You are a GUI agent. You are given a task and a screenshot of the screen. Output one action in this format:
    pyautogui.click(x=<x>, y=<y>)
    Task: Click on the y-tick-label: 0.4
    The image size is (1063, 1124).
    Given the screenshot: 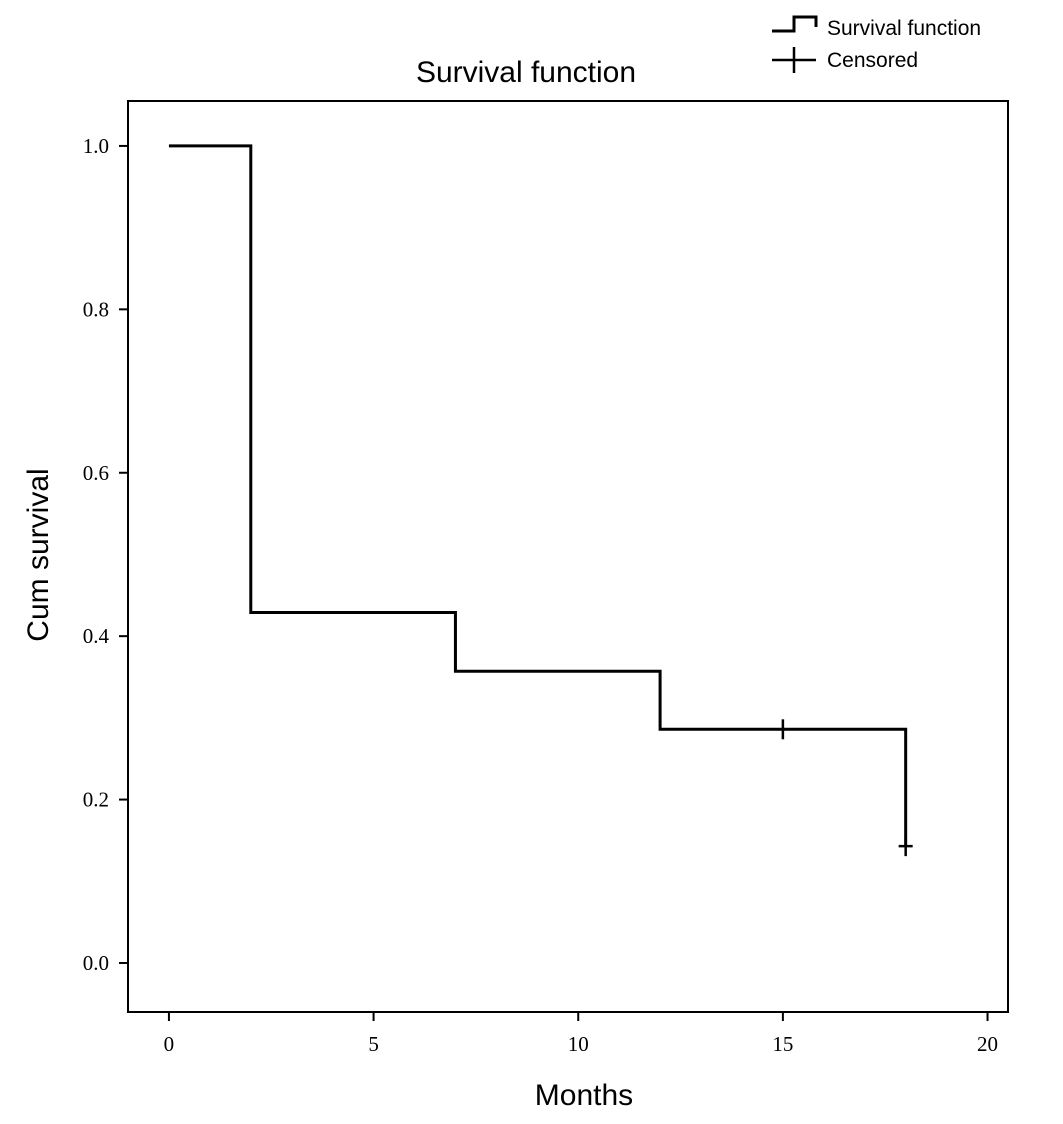 What is the action you would take?
    pyautogui.click(x=96, y=636)
    